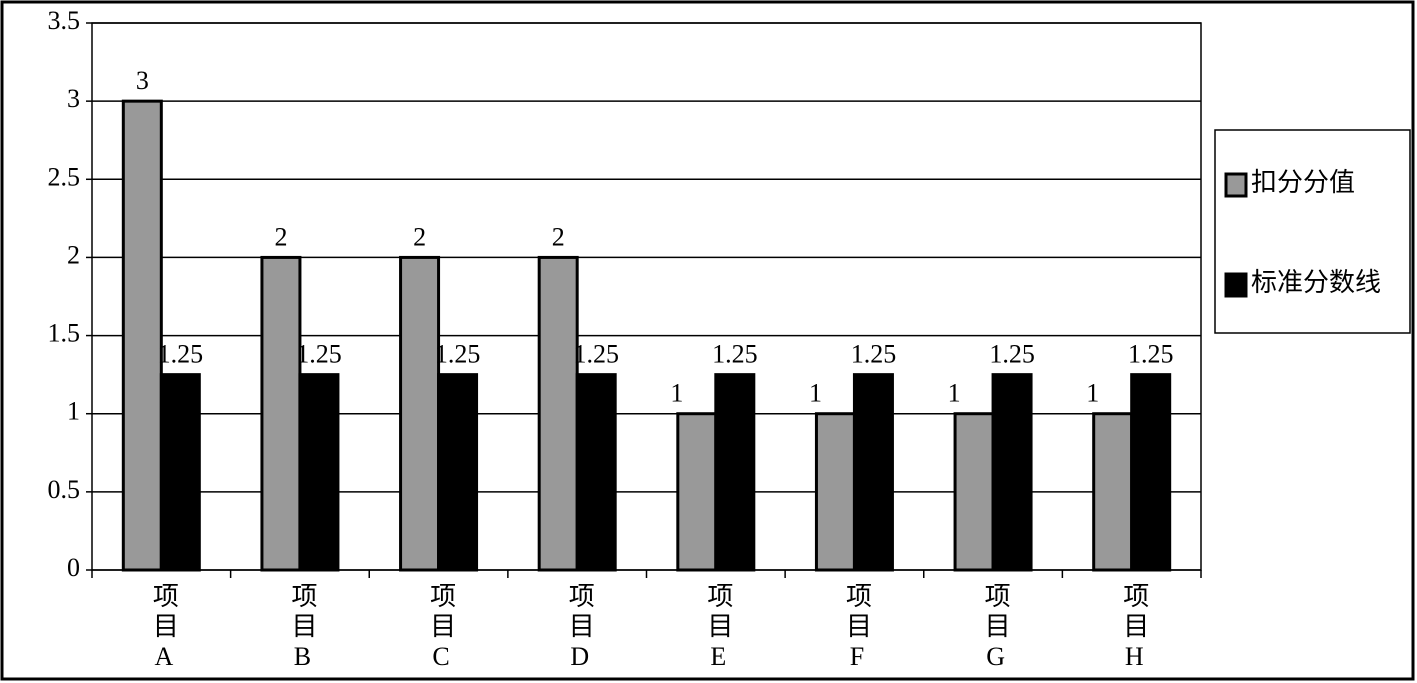  Describe the element at coordinates (718, 628) in the screenshot. I see `x-tick-label: 项目E` at that location.